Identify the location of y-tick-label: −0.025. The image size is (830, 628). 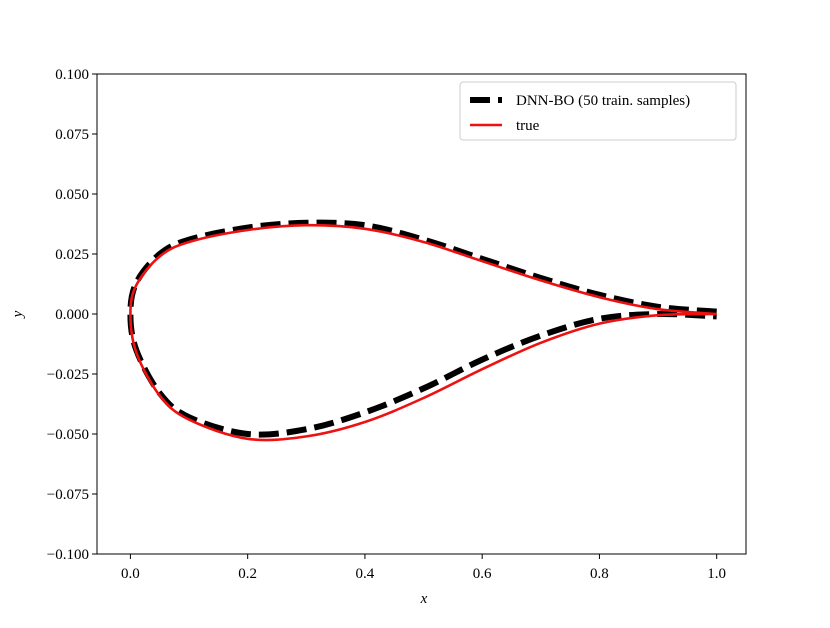
(68, 375).